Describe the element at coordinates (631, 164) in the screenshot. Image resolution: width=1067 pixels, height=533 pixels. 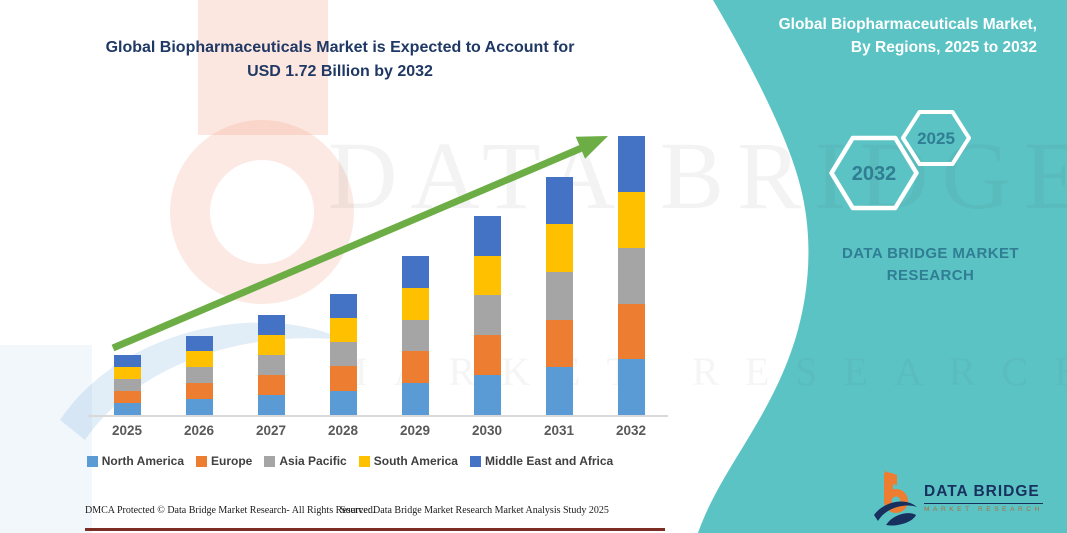
I see `bar-segment-2032-middle-east-and-africa` at that location.